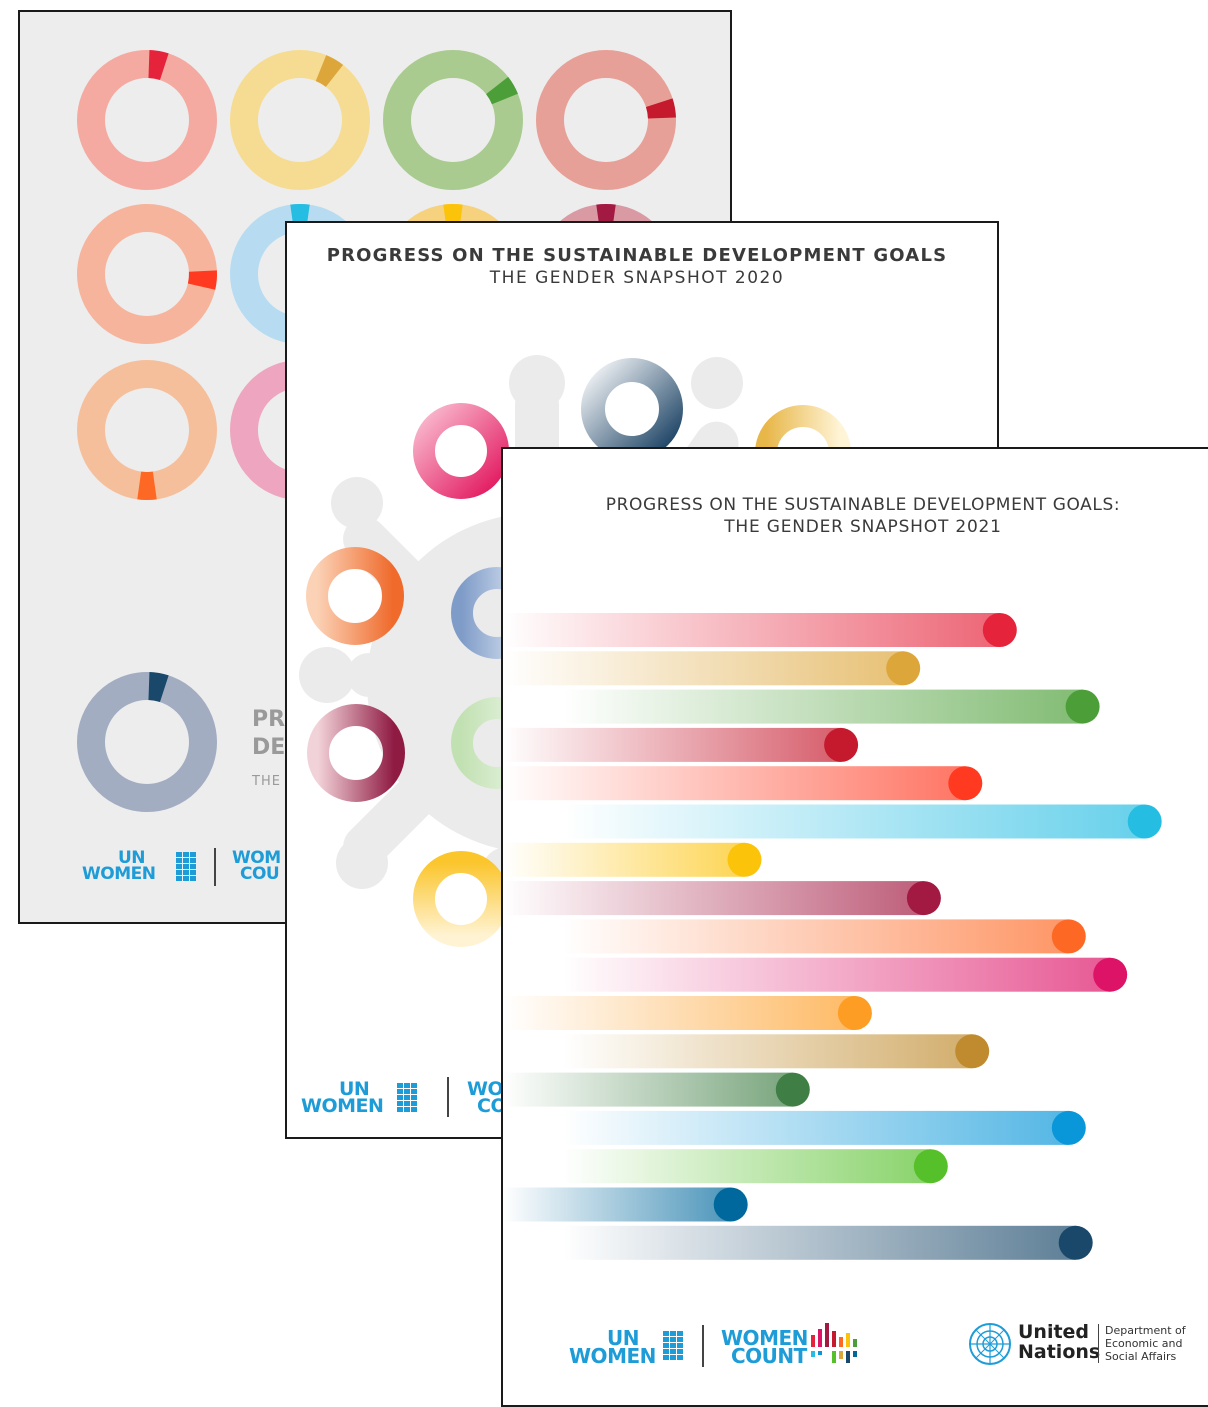 Image resolution: width=1208 pixels, height=1407 pixels. Describe the element at coordinates (266, 781) in the screenshot. I see `partial-subtitle: THE` at that location.